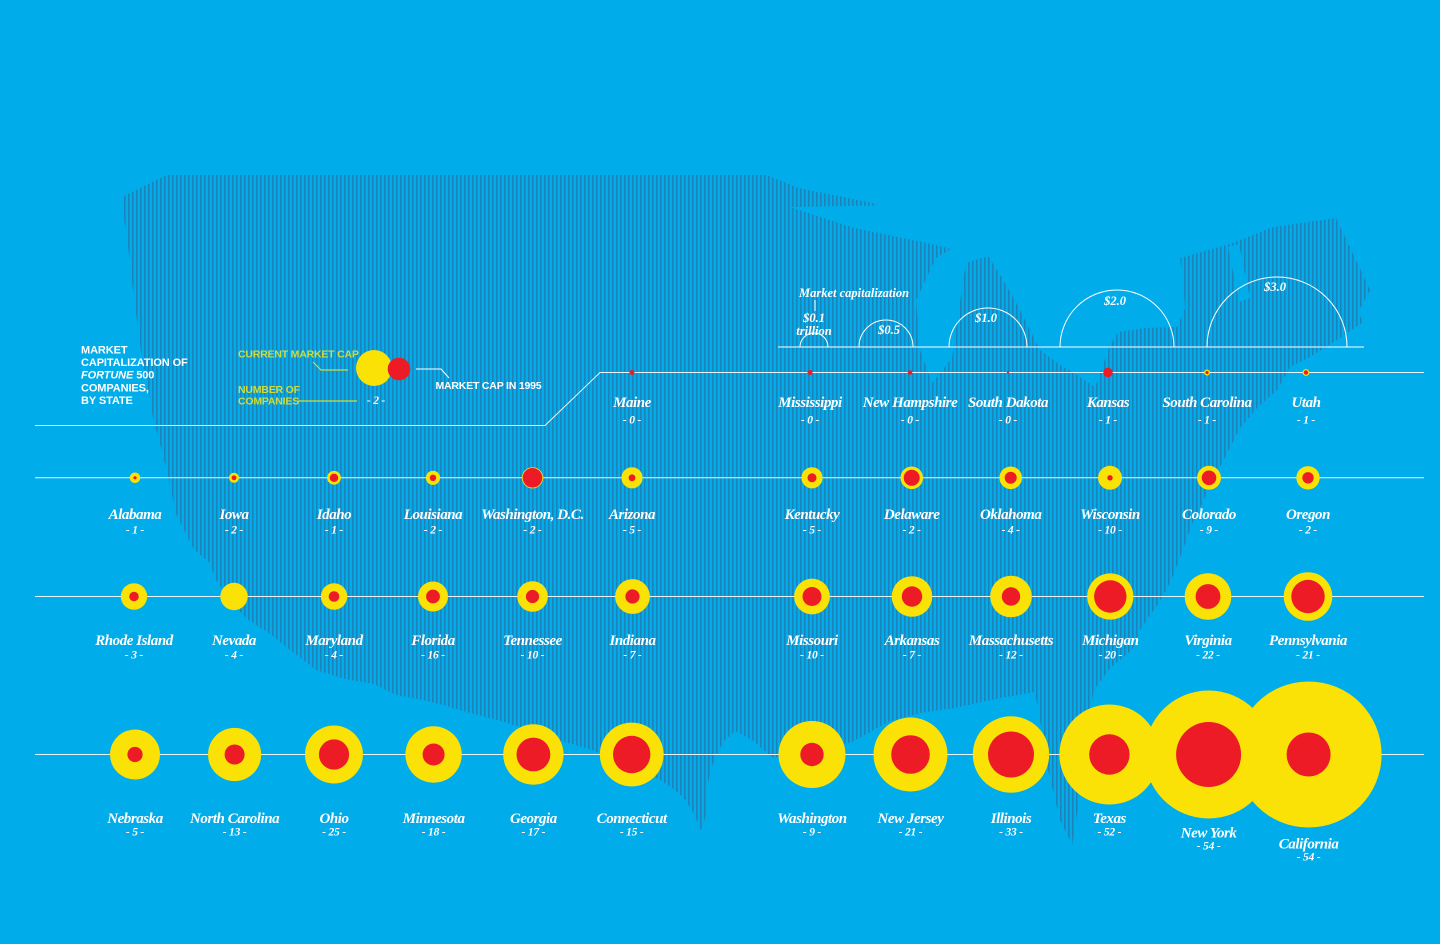 The image size is (1440, 944). What do you see at coordinates (632, 819) in the screenshot?
I see `svg-text: Connecticut` at bounding box center [632, 819].